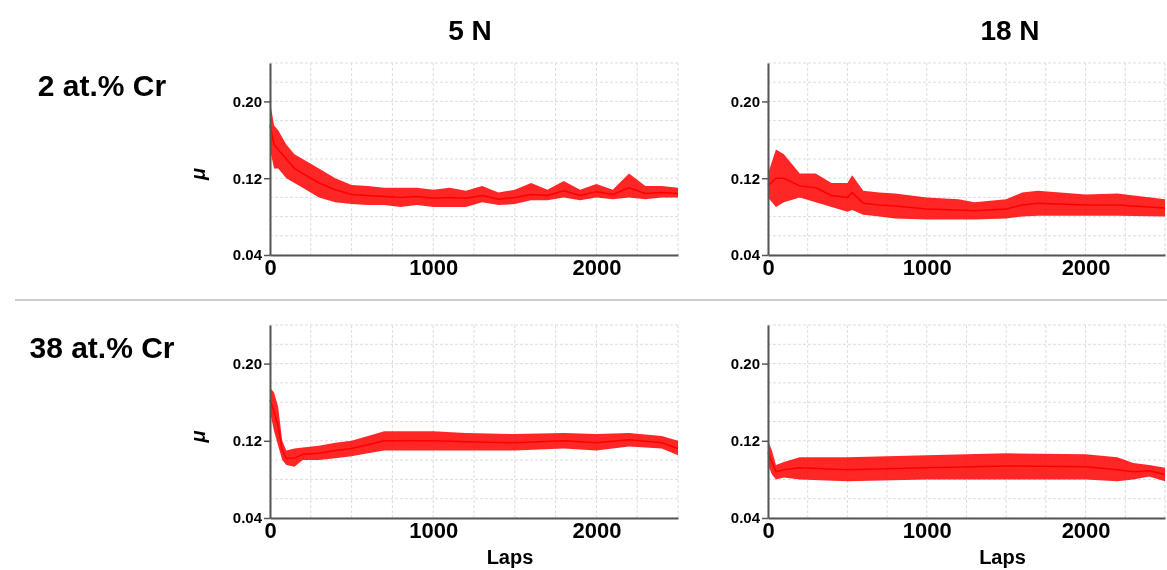 This screenshot has height=570, width=1167. I want to click on text: 38 at.% Cr, so click(102, 347).